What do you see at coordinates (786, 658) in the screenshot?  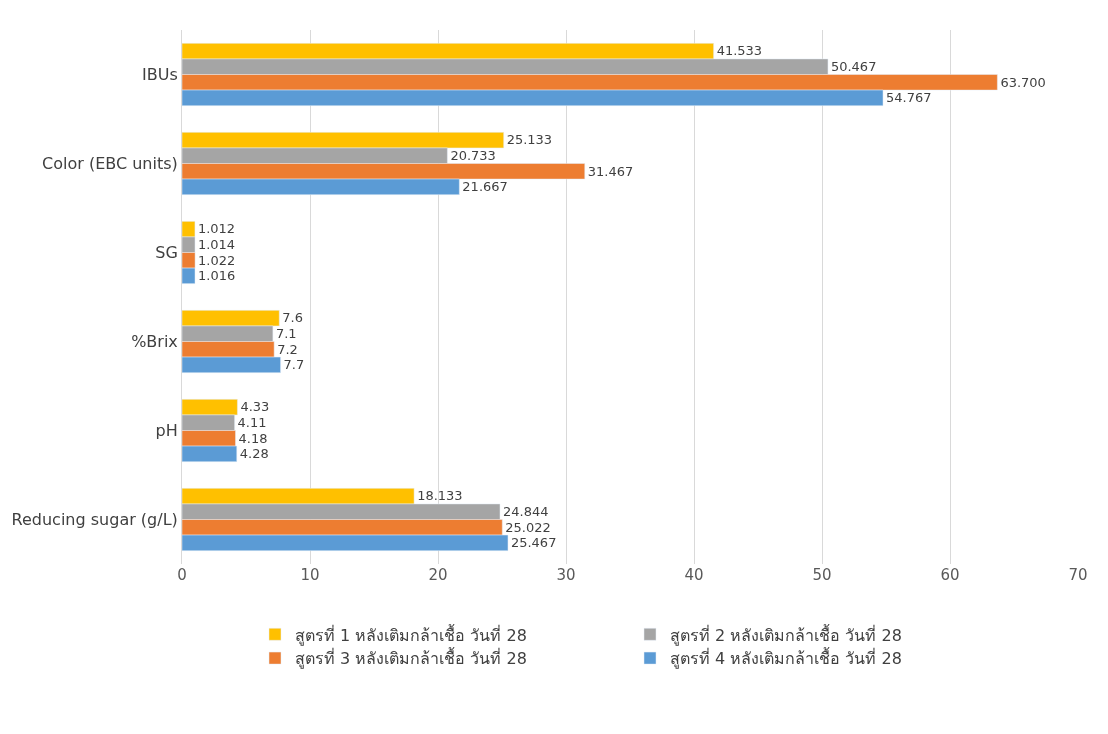 I see `legend-label: สูตรที่ 4 หลังเติมกล้าเชื้อ วันที่ 28` at bounding box center [786, 658].